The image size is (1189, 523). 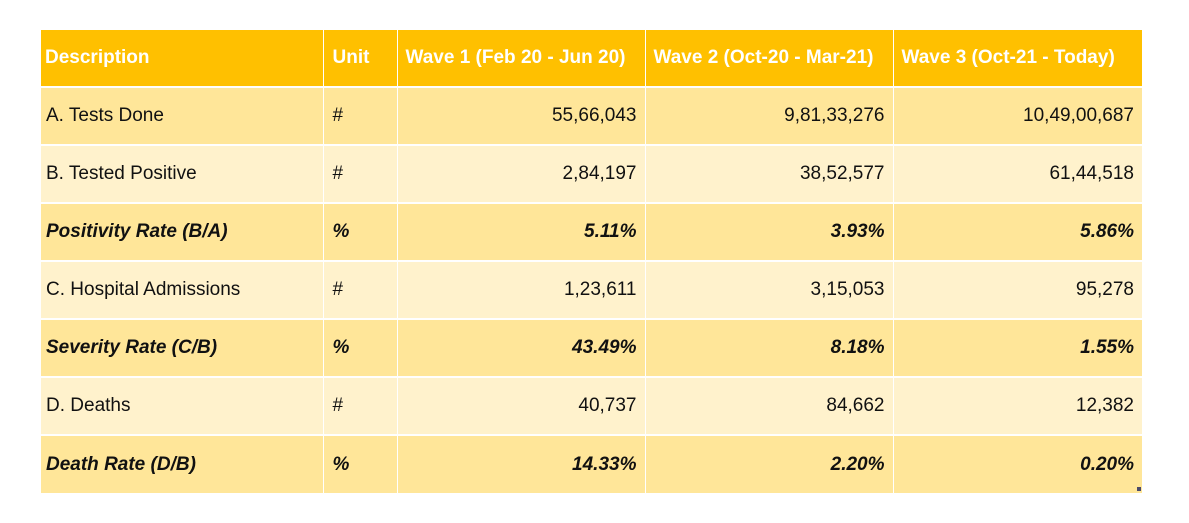 What do you see at coordinates (182, 232) in the screenshot?
I see `row-description: Positivity Rate (B/A)` at bounding box center [182, 232].